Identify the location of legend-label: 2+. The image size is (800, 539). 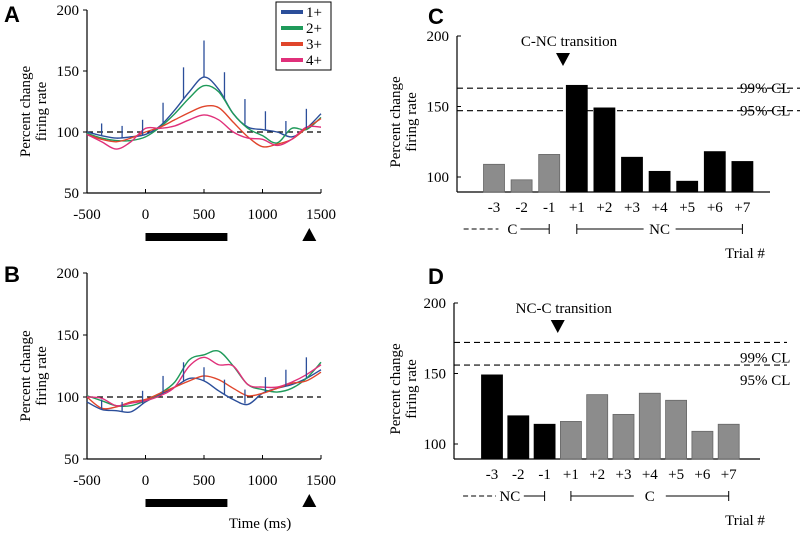
(314, 29).